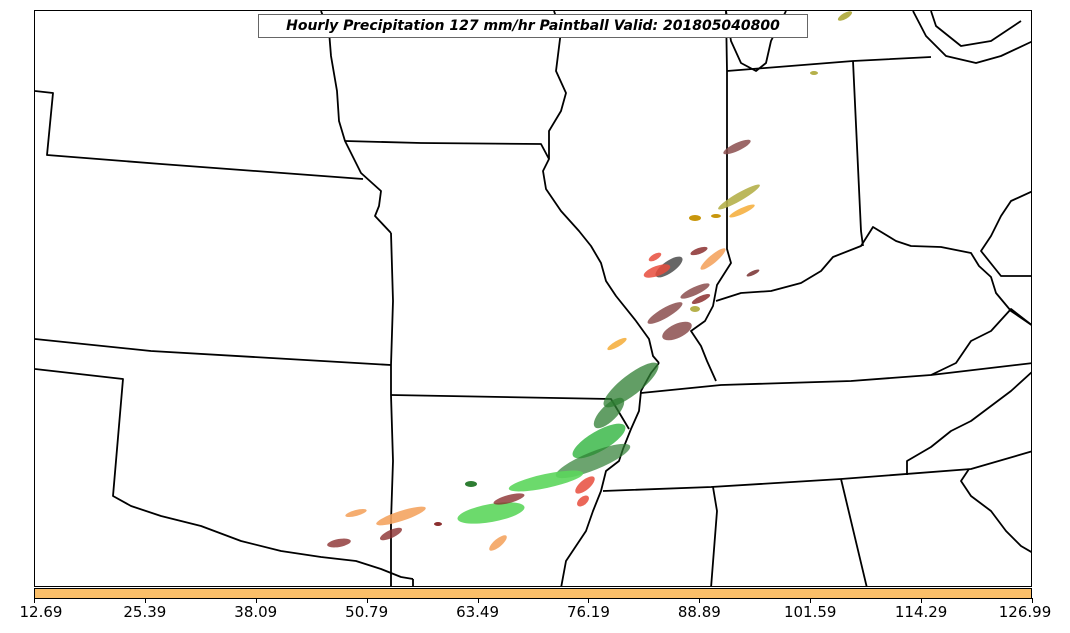 The image size is (1070, 633). Describe the element at coordinates (873, 276) in the screenshot. I see `ohio-river` at that location.